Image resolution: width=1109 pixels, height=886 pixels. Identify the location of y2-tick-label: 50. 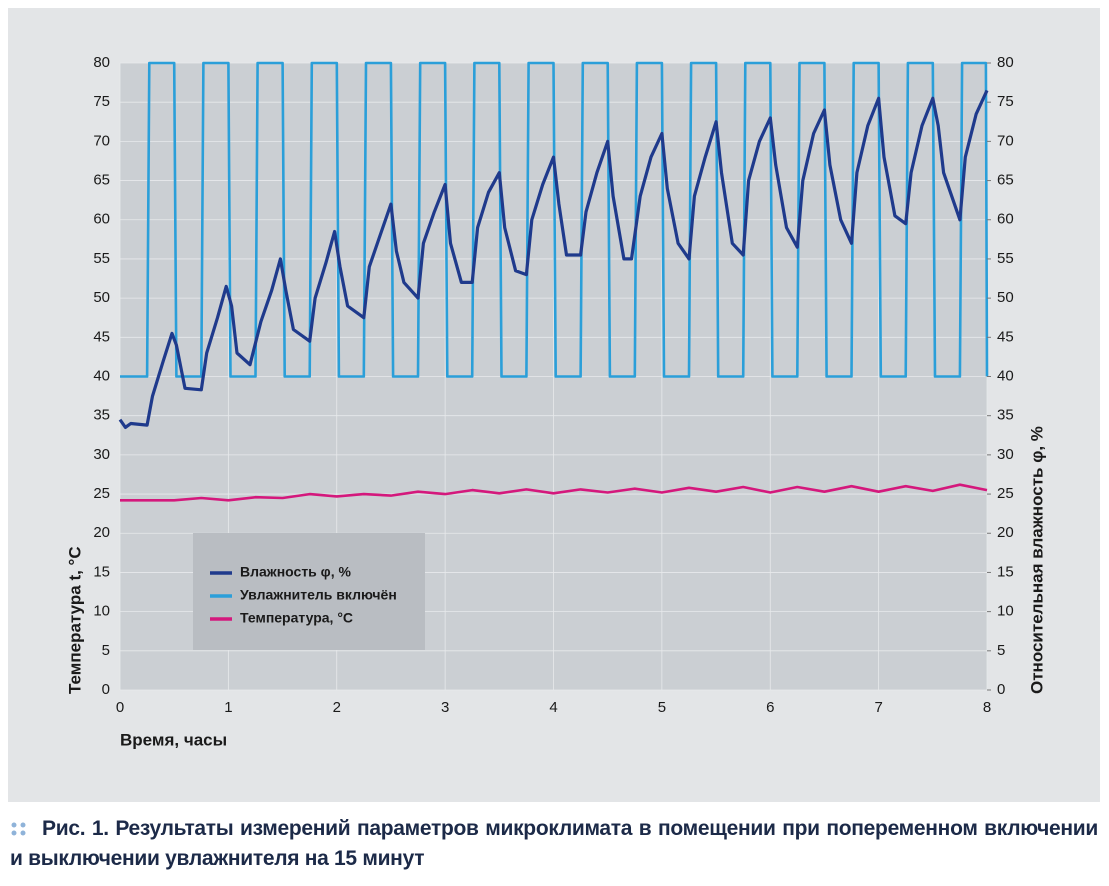
(1005, 297).